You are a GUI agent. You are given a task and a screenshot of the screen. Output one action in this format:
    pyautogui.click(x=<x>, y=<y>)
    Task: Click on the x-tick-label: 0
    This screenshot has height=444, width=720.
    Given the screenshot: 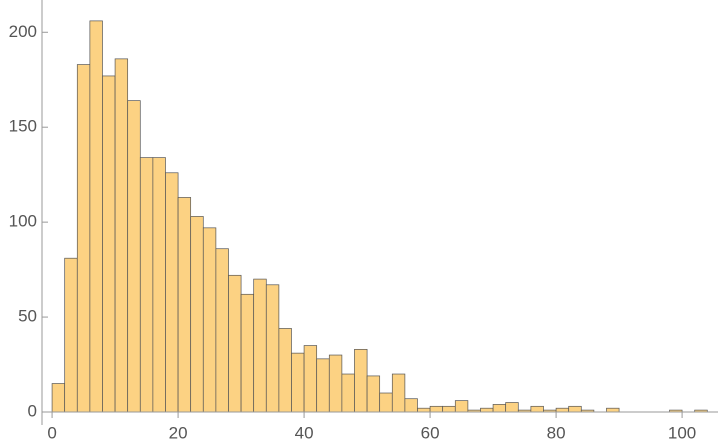 What is the action you would take?
    pyautogui.click(x=51, y=432)
    